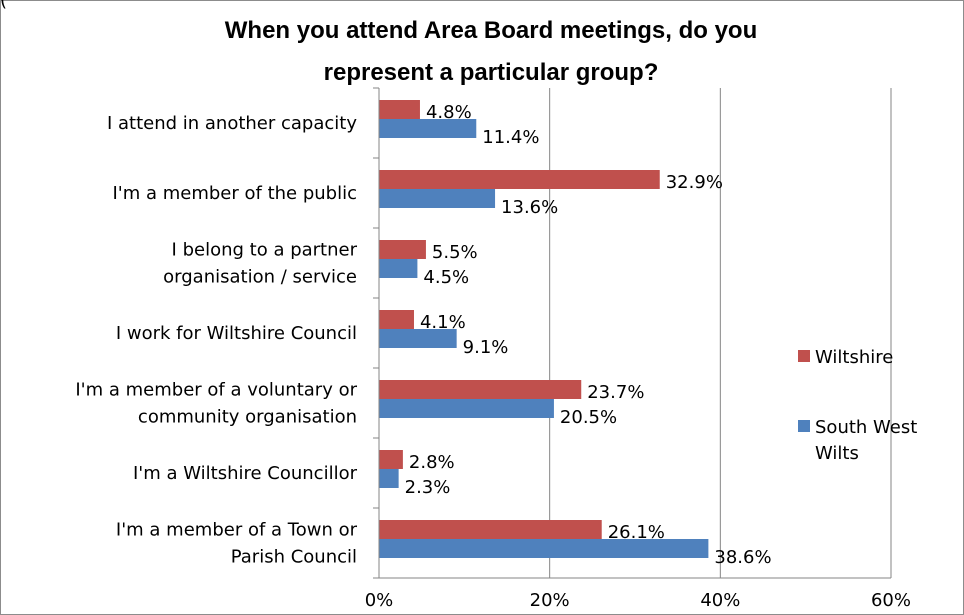  I want to click on data-label: 4.5%, so click(446, 277).